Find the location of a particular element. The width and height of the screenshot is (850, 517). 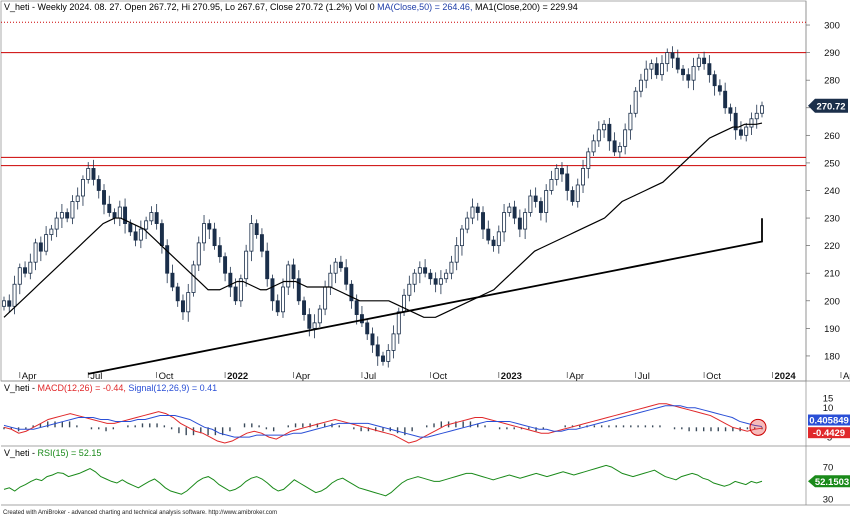

price-y-tick-label: 300 is located at coordinates (832, 26).